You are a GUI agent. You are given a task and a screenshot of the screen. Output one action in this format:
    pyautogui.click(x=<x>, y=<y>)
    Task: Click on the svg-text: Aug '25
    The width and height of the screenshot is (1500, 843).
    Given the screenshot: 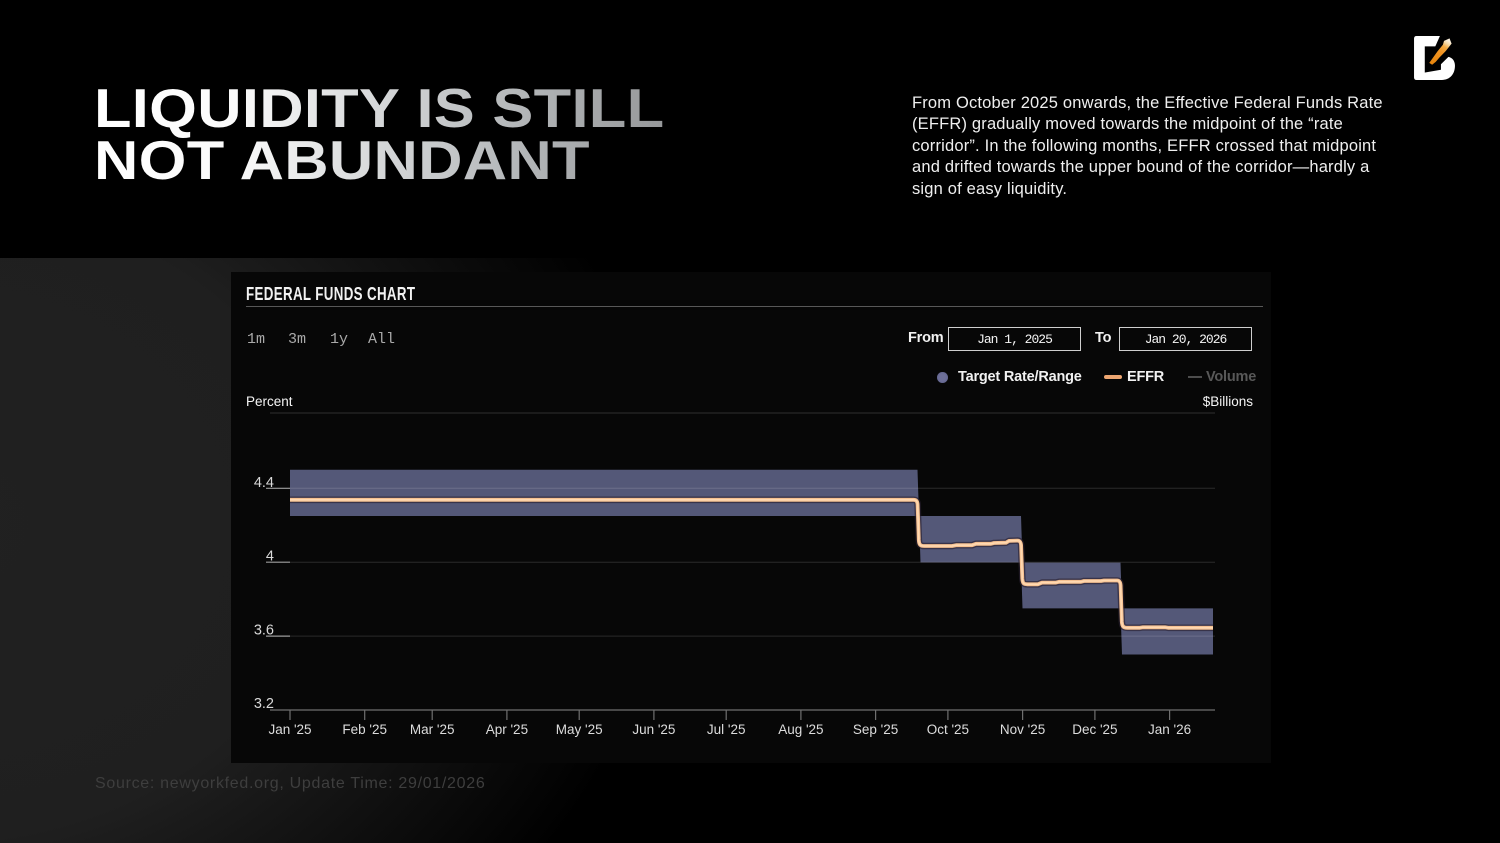 What is the action you would take?
    pyautogui.click(x=800, y=729)
    